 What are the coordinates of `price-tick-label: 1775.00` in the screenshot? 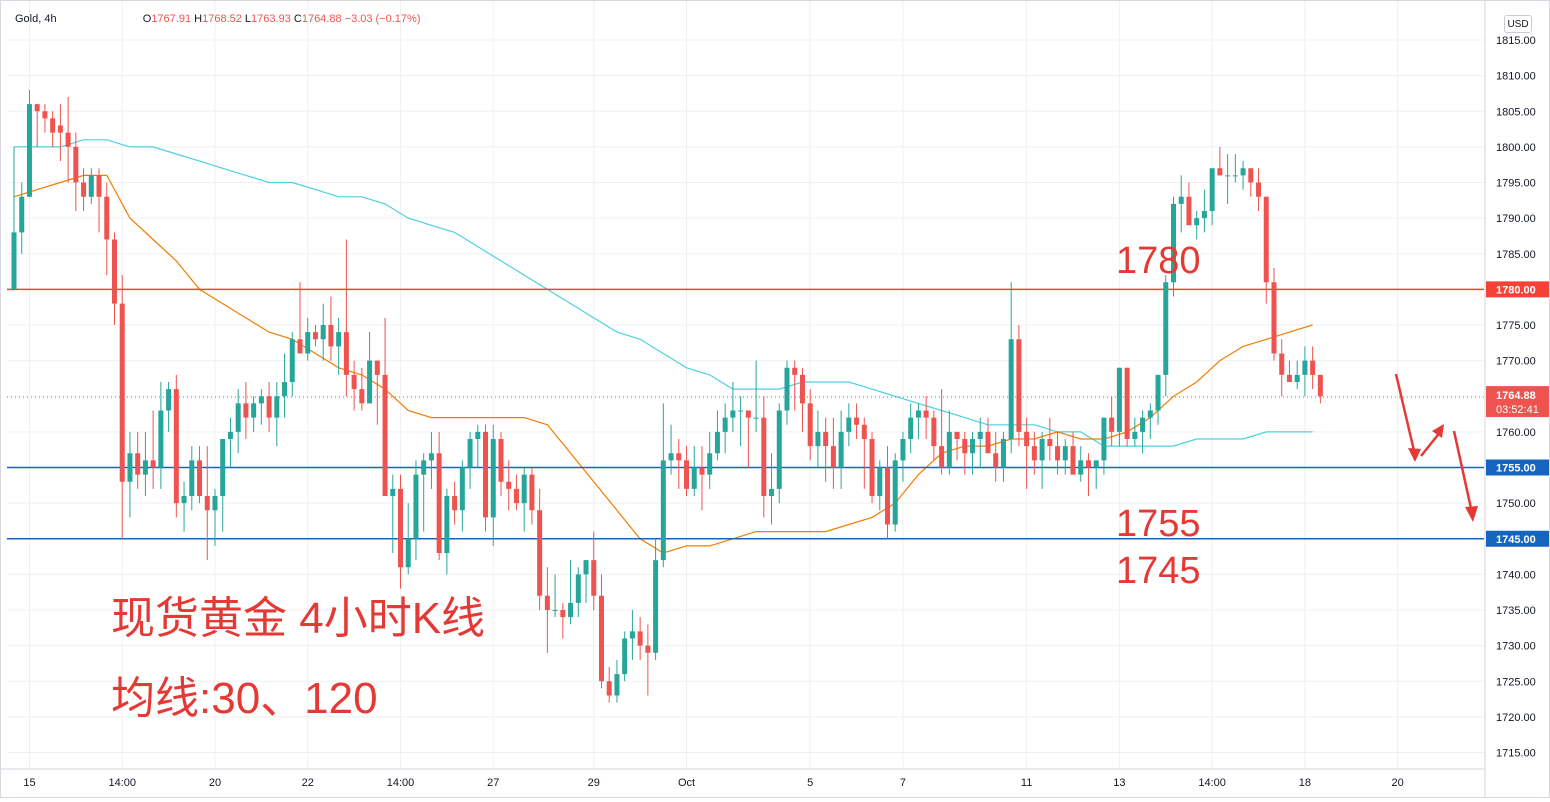 It's located at (1516, 326).